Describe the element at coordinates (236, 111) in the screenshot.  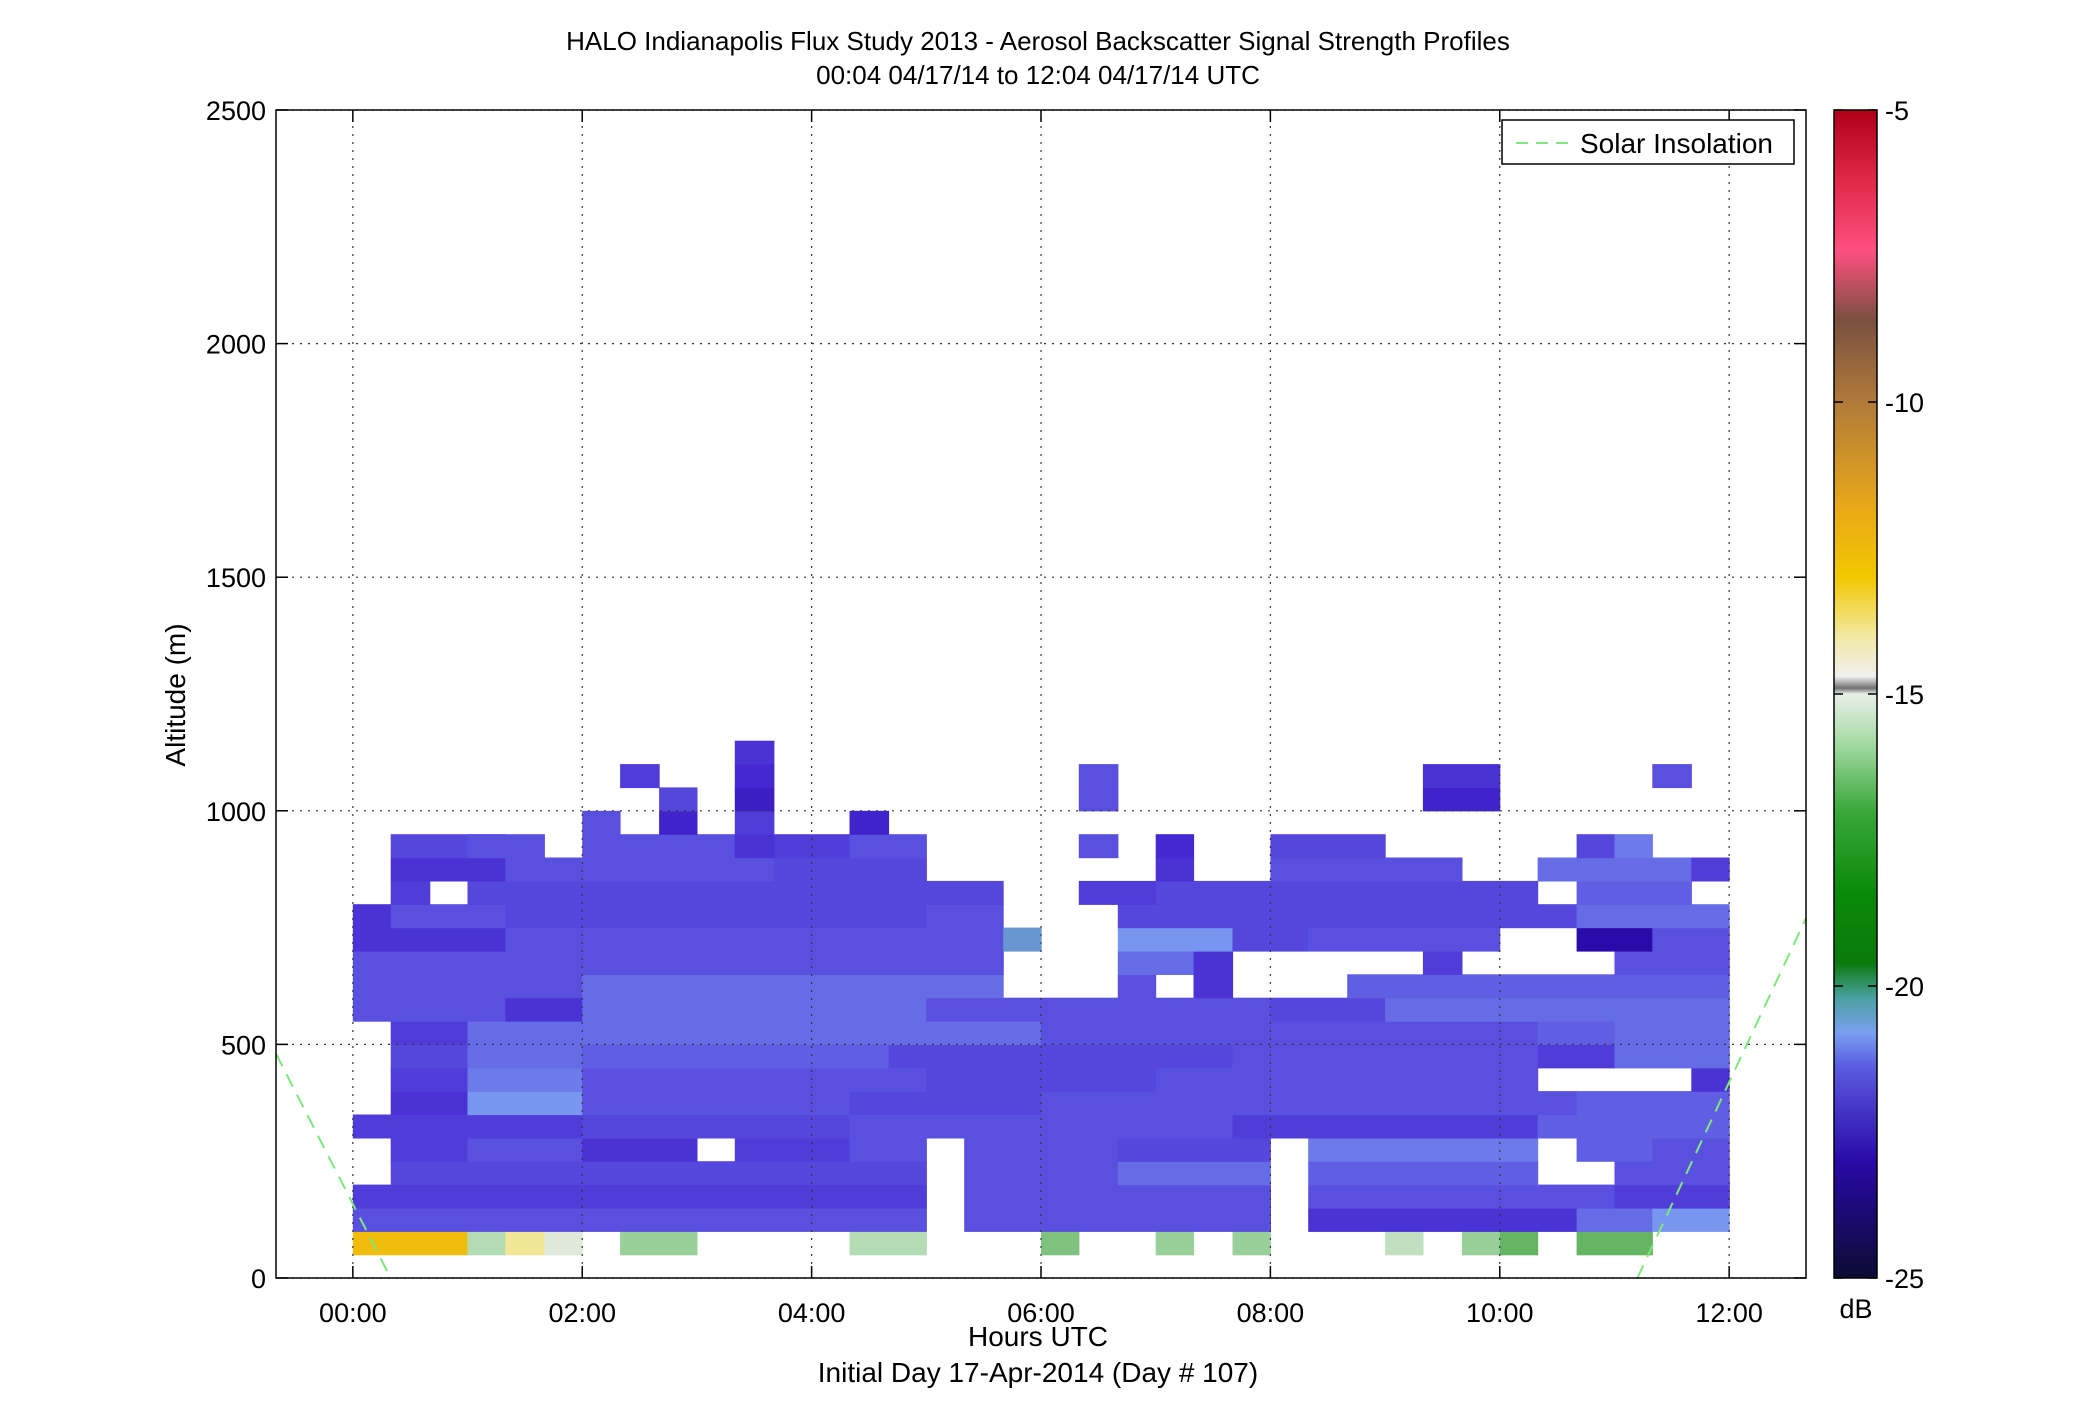
I see `y-tick-label: 2500` at that location.